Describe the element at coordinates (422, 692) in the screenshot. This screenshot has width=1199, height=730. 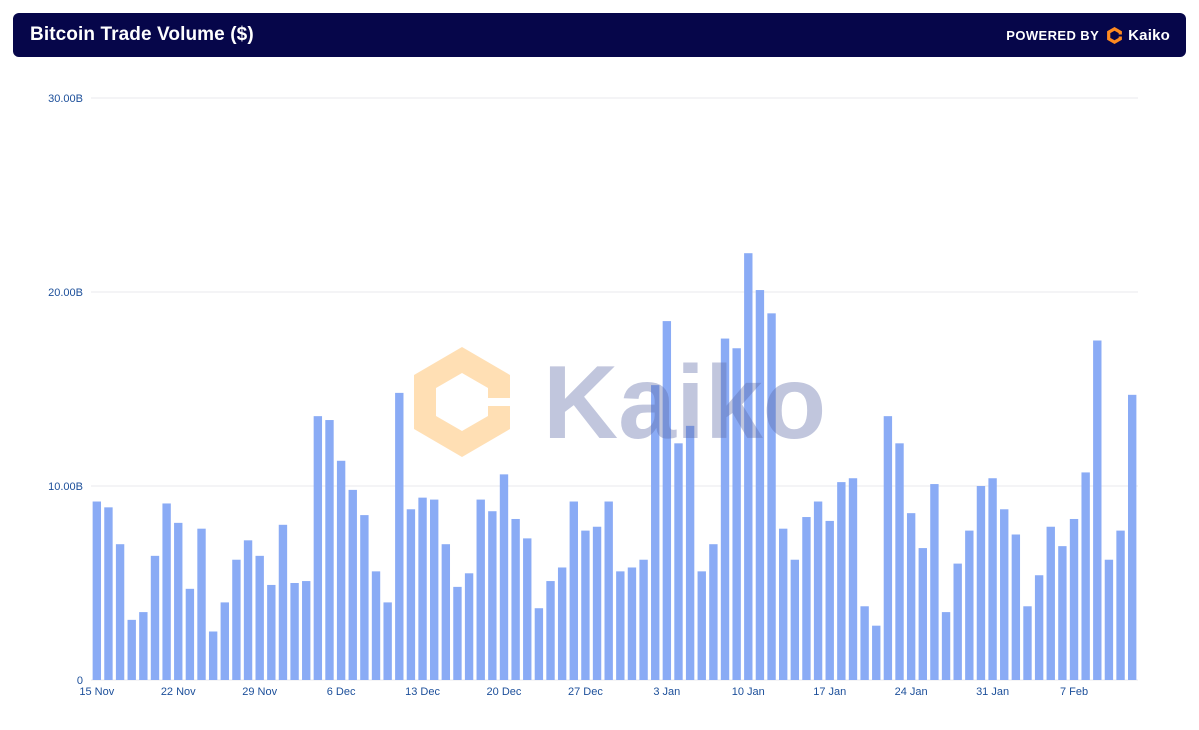
I see `x-tick-label: 13 Dec` at that location.